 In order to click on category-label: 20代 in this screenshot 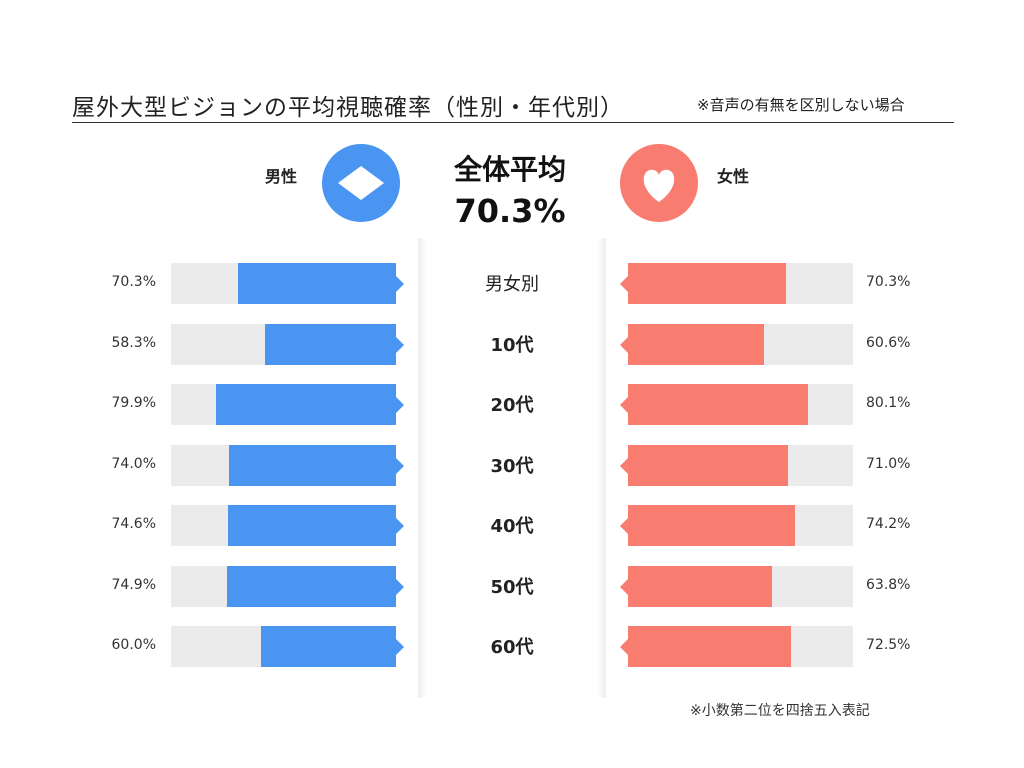, I will do `click(512, 405)`.